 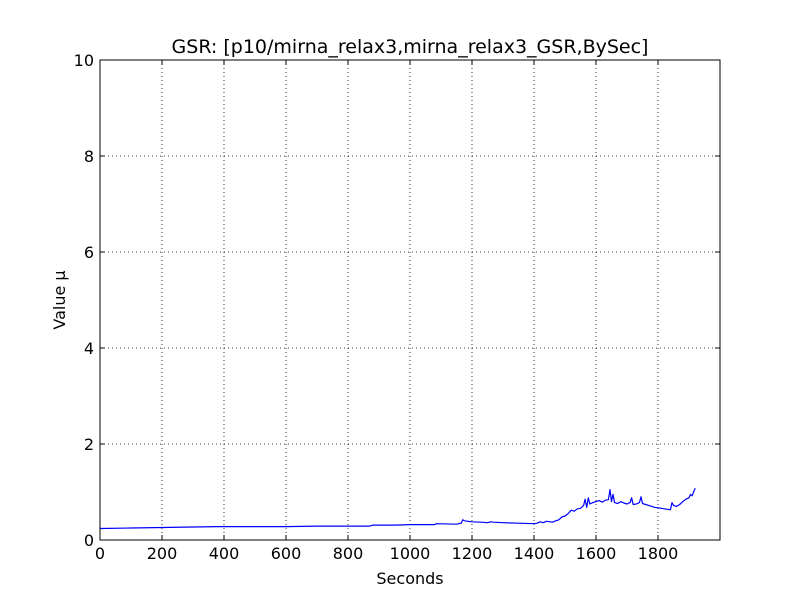 I want to click on y-tick-label: 4, so click(x=89, y=348).